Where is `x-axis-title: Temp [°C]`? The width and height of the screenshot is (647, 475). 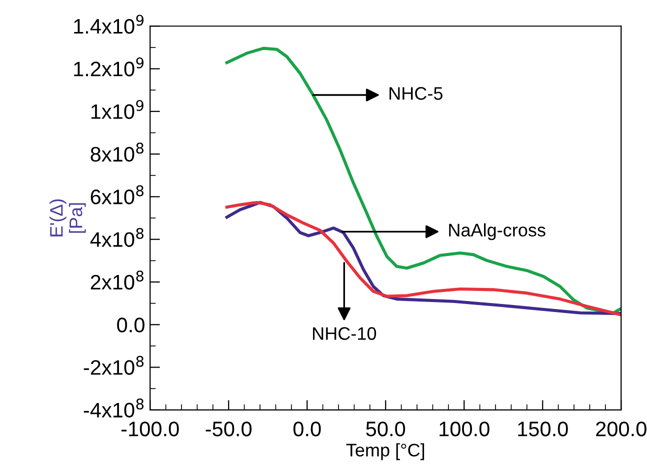 x-axis-title: Temp [°C] is located at coordinates (385, 451).